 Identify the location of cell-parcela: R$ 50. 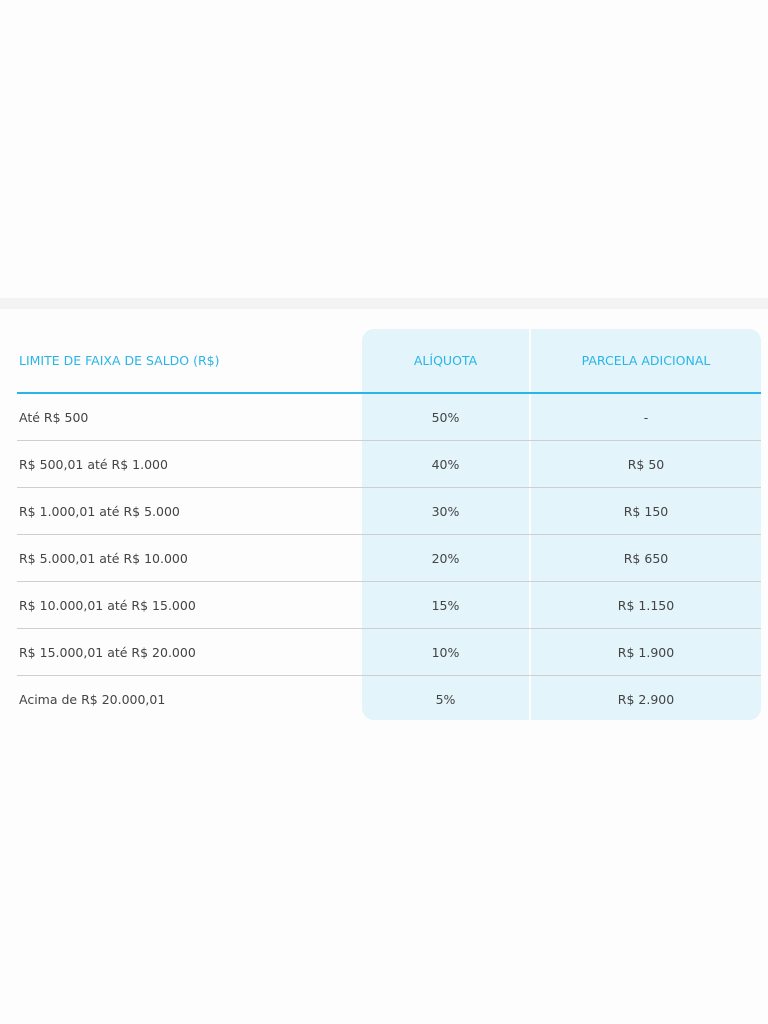
(646, 464).